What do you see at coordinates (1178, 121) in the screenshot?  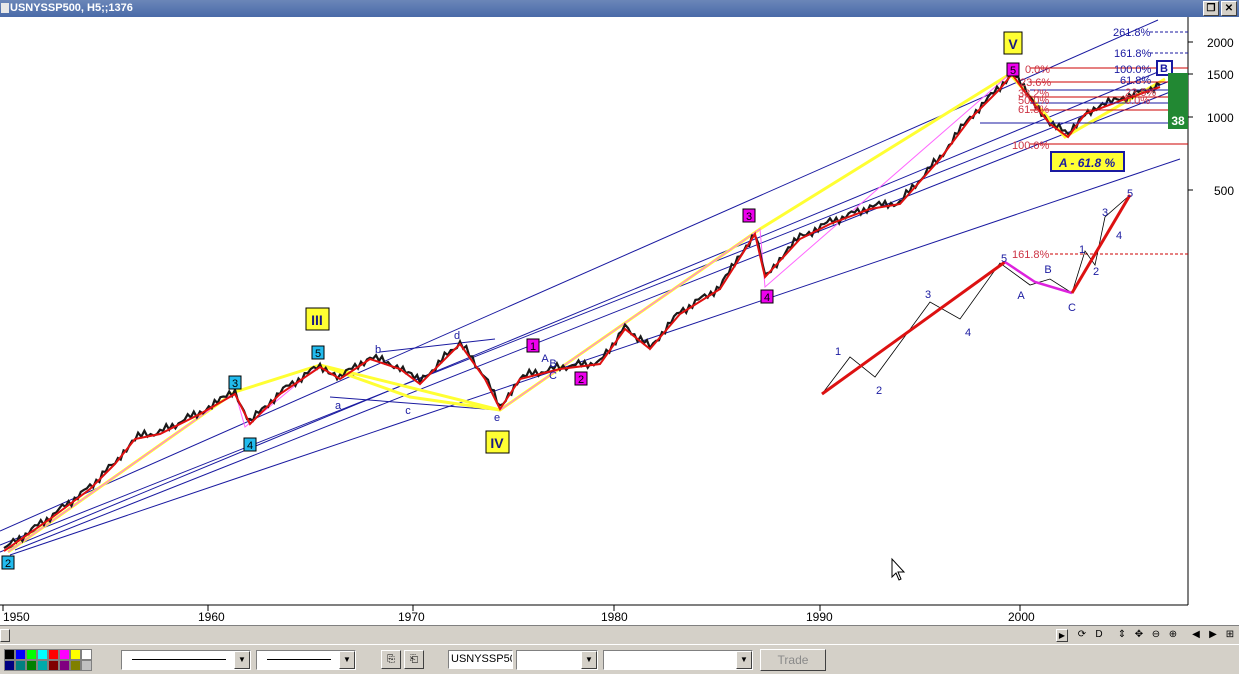 I see `badge-text: 38` at bounding box center [1178, 121].